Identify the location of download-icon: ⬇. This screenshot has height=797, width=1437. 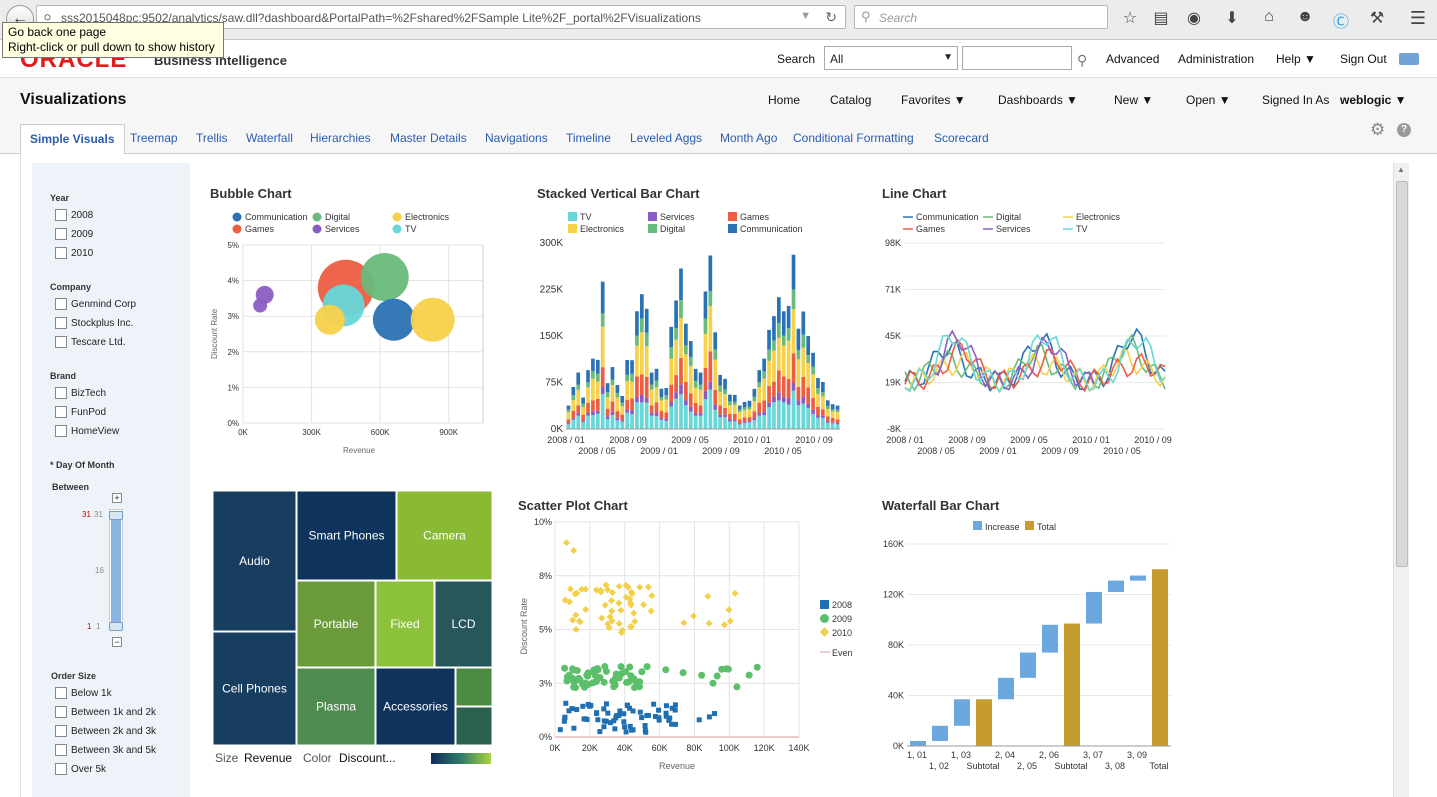
(1232, 18).